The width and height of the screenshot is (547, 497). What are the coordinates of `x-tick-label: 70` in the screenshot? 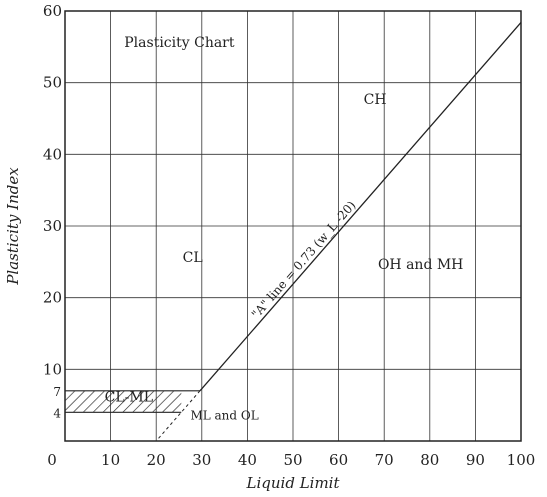 It's located at (384, 460).